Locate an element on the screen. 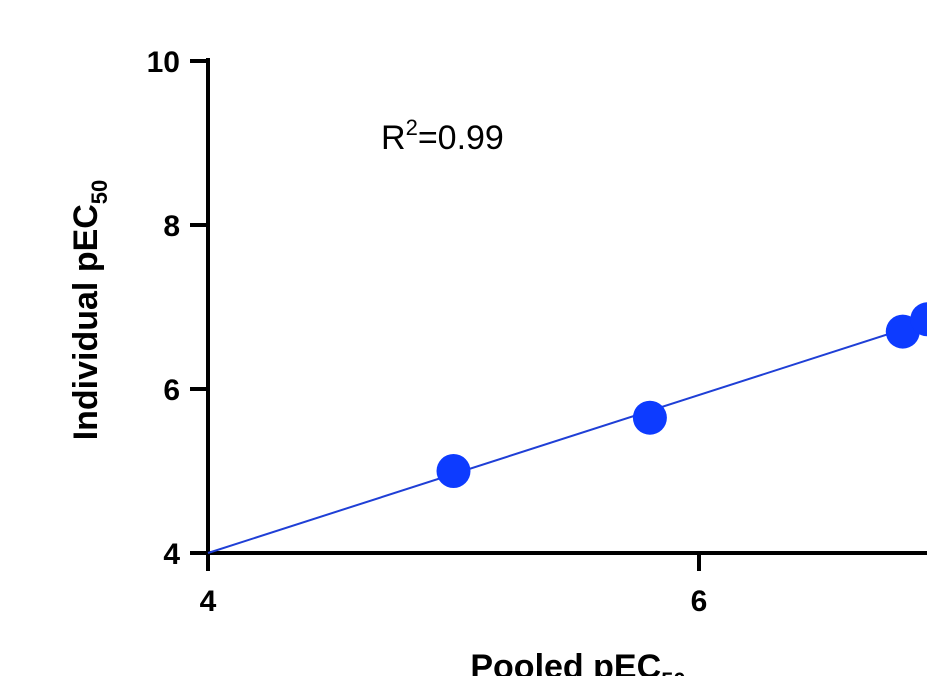 The width and height of the screenshot is (927, 676). x-axis-title: Pooled pEC50 is located at coordinates (577, 662).